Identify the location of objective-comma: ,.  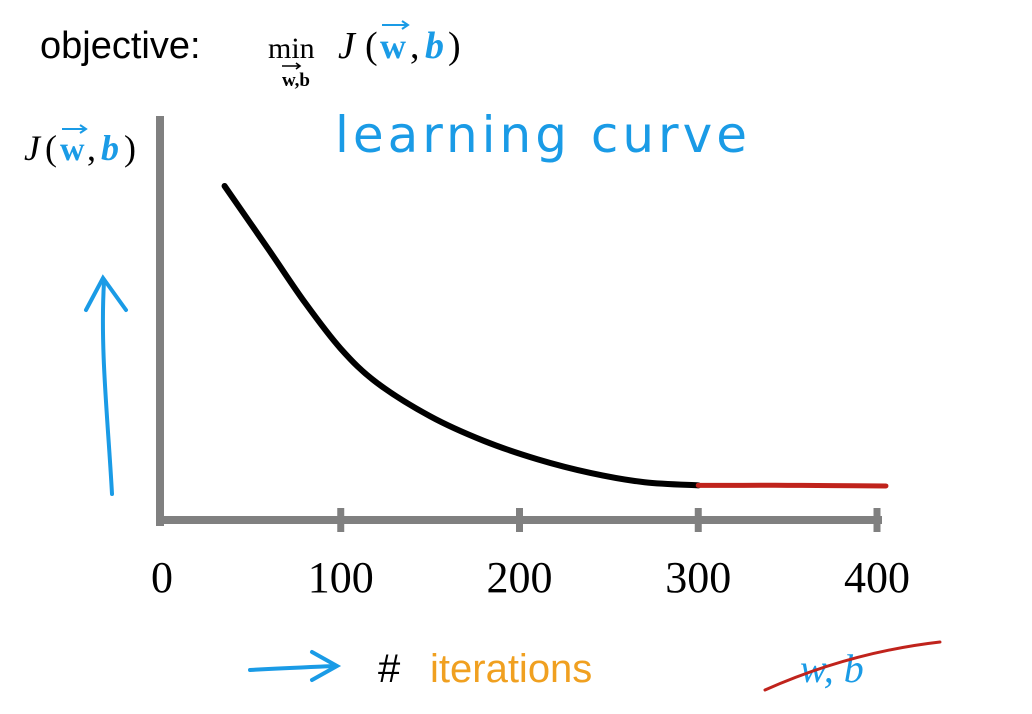
(415, 46).